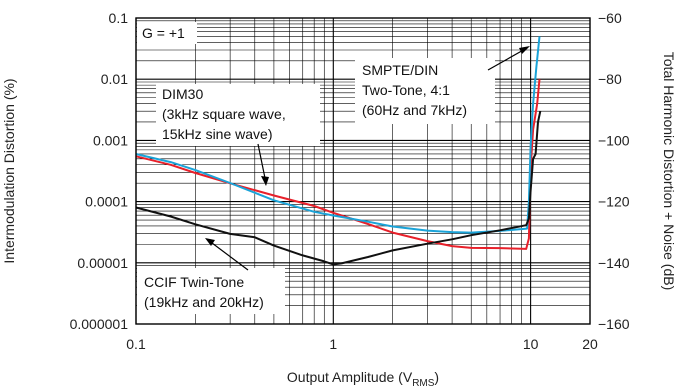 Image resolution: width=684 pixels, height=390 pixels. I want to click on y-right-tick-label: −160, so click(614, 324).